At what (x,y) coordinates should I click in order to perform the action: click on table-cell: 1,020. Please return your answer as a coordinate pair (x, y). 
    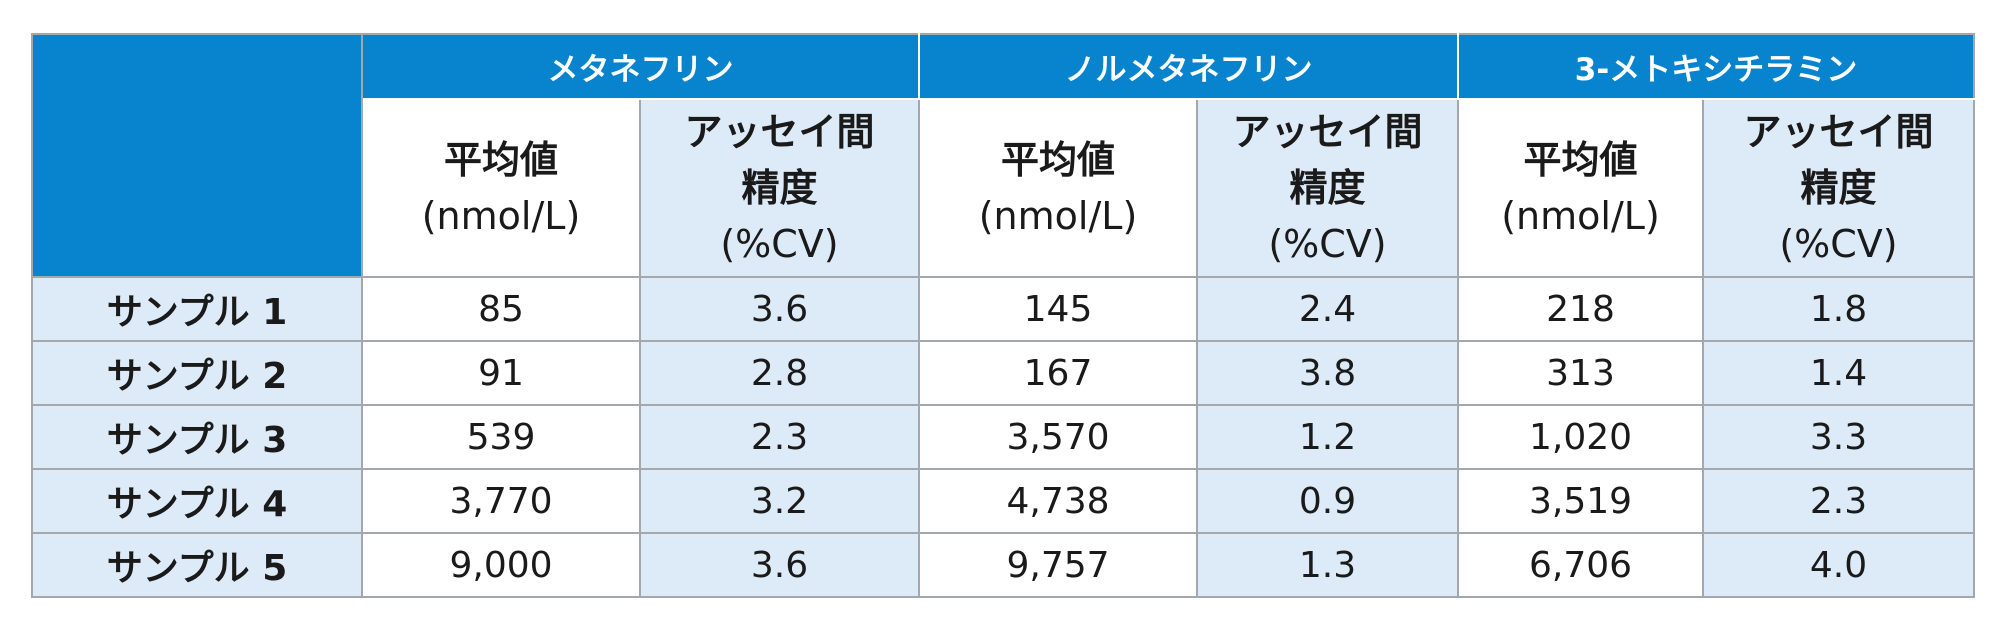
    Looking at the image, I should click on (1580, 437).